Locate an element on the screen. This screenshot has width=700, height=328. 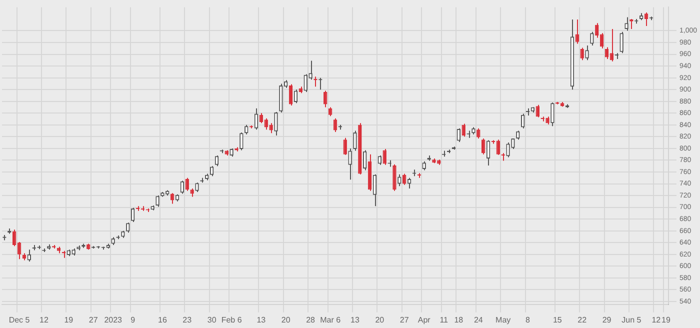
x-tick-label: 23 is located at coordinates (187, 319).